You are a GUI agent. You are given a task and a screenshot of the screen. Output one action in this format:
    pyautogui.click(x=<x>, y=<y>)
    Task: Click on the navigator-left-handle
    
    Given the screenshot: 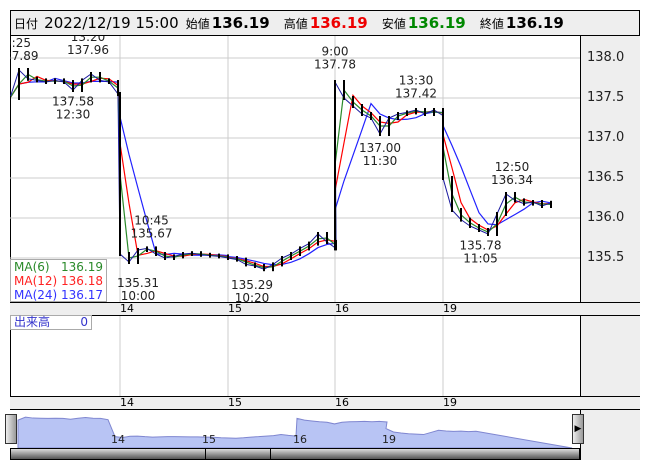 What is the action you would take?
    pyautogui.click(x=11, y=429)
    